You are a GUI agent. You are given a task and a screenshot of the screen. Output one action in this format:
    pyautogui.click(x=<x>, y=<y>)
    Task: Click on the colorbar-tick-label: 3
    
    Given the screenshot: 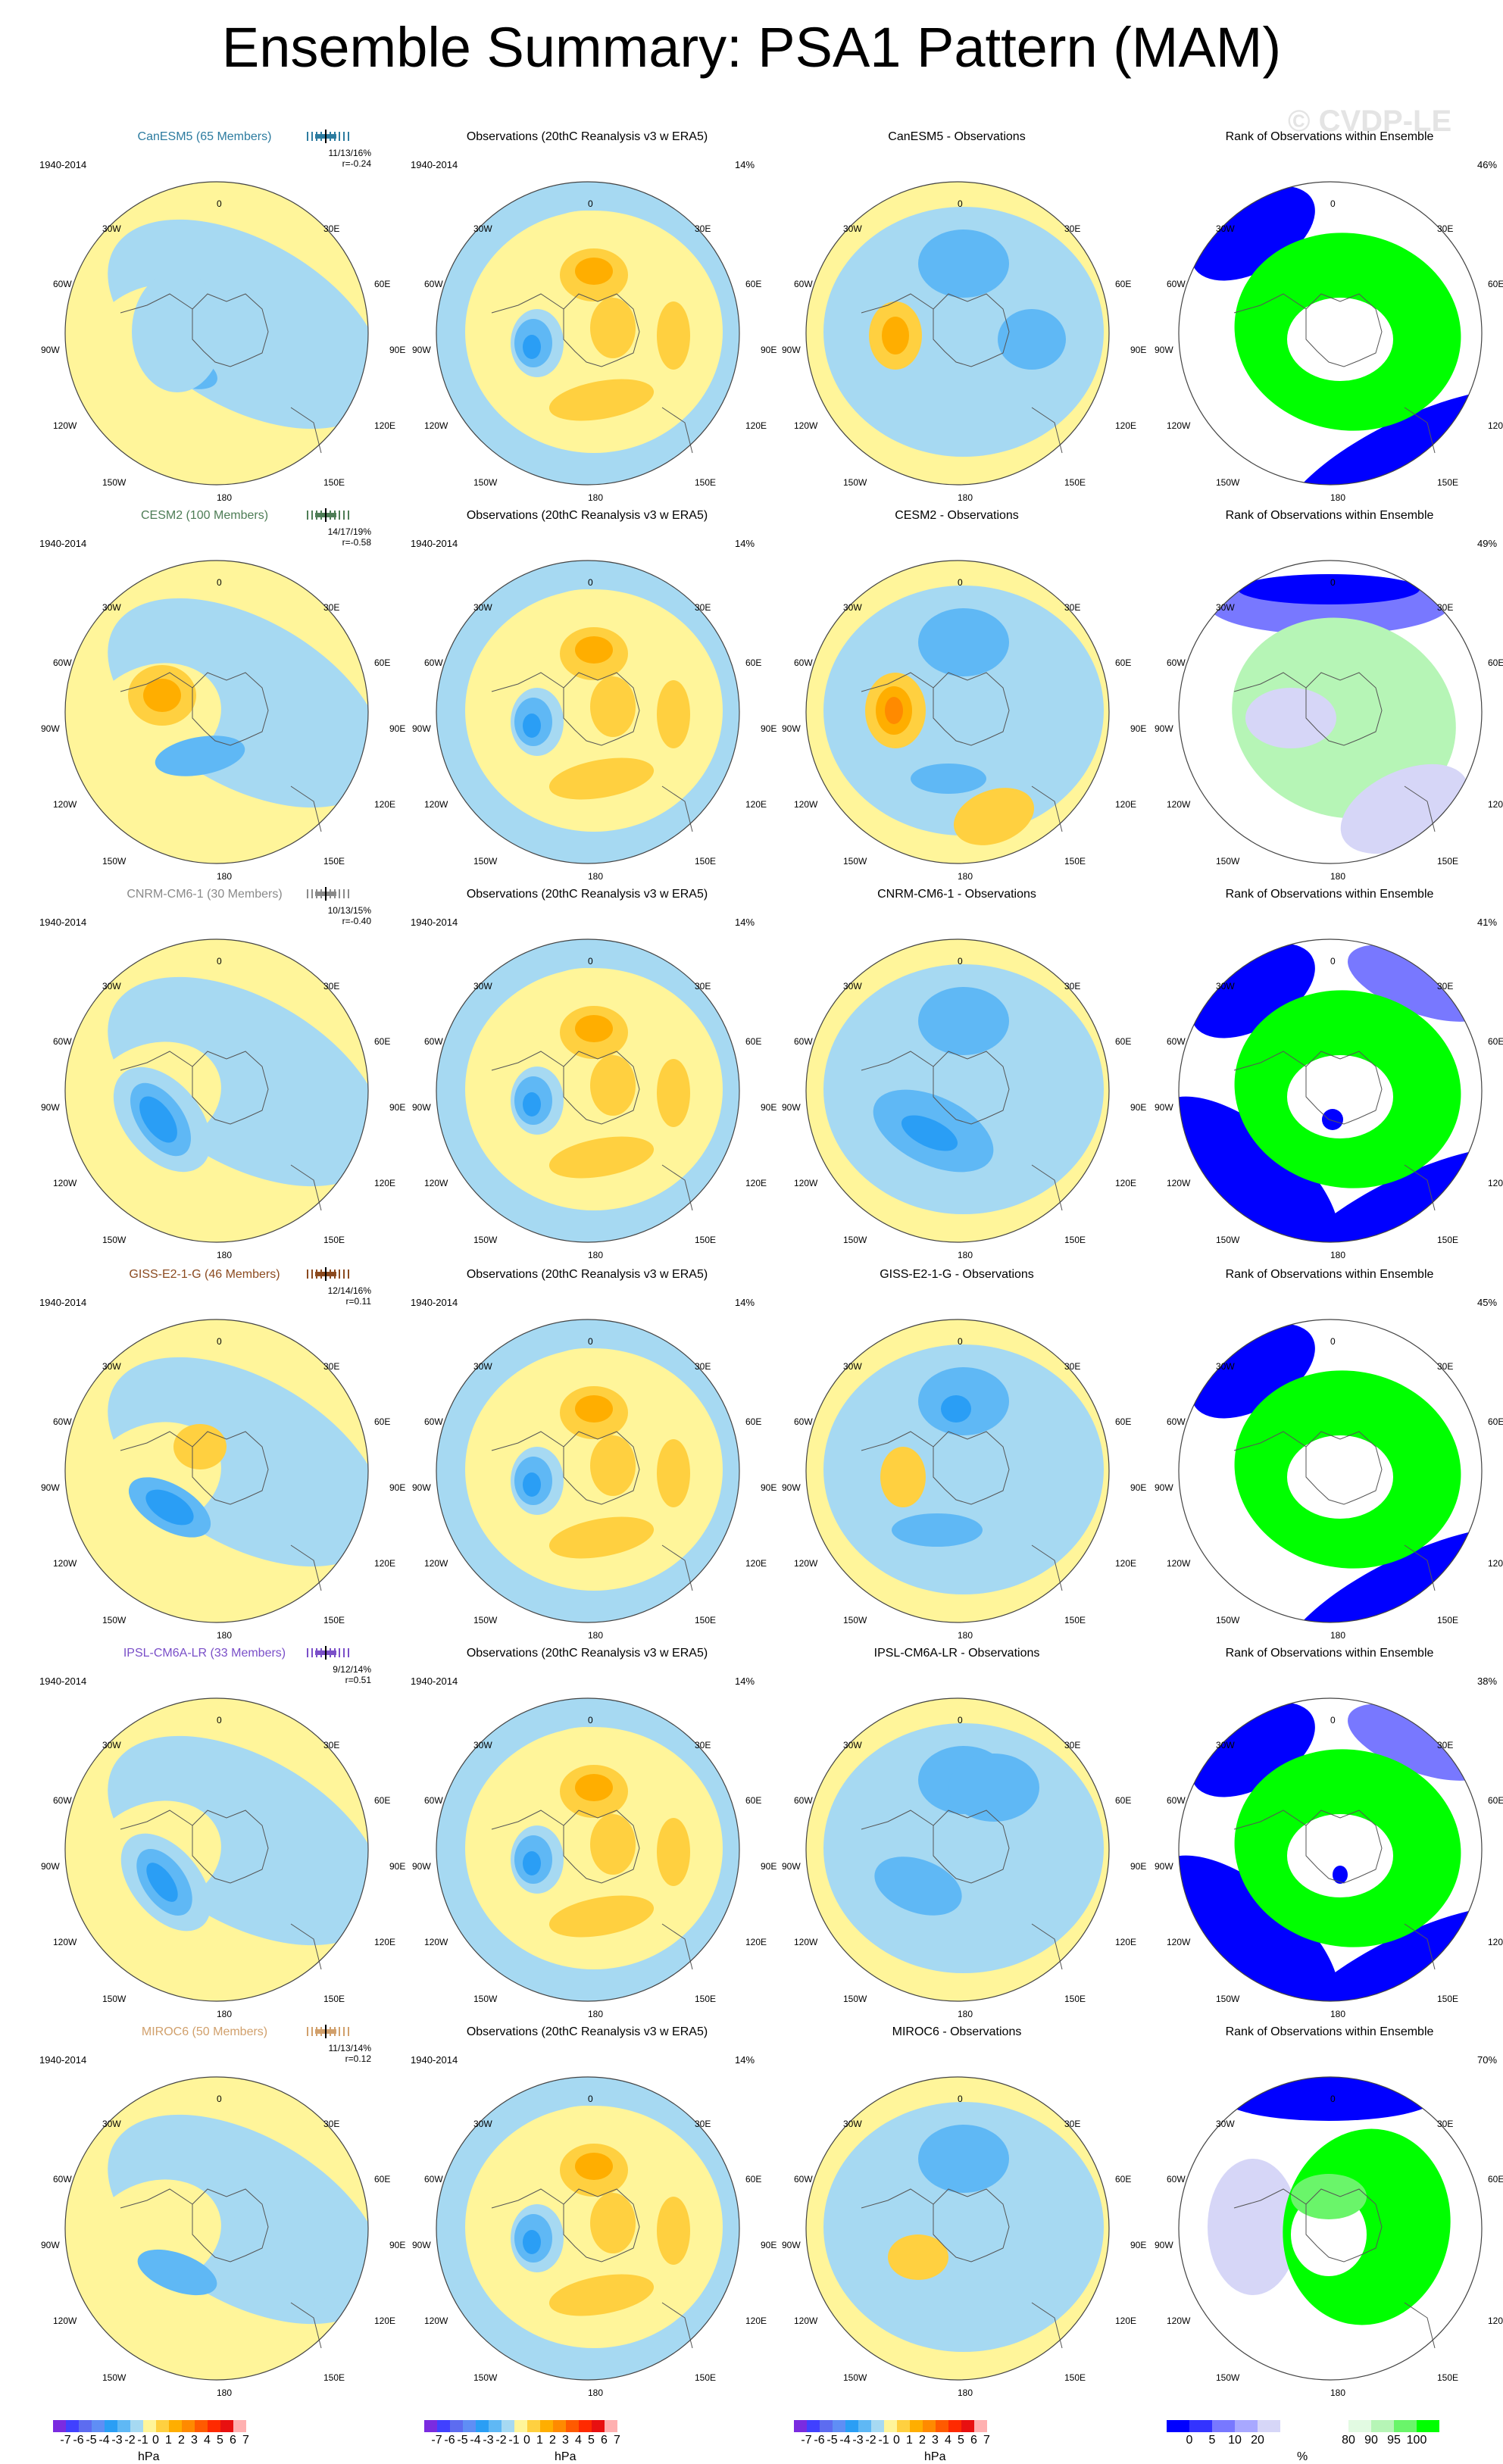 What is the action you would take?
    pyautogui.click(x=565, y=2440)
    